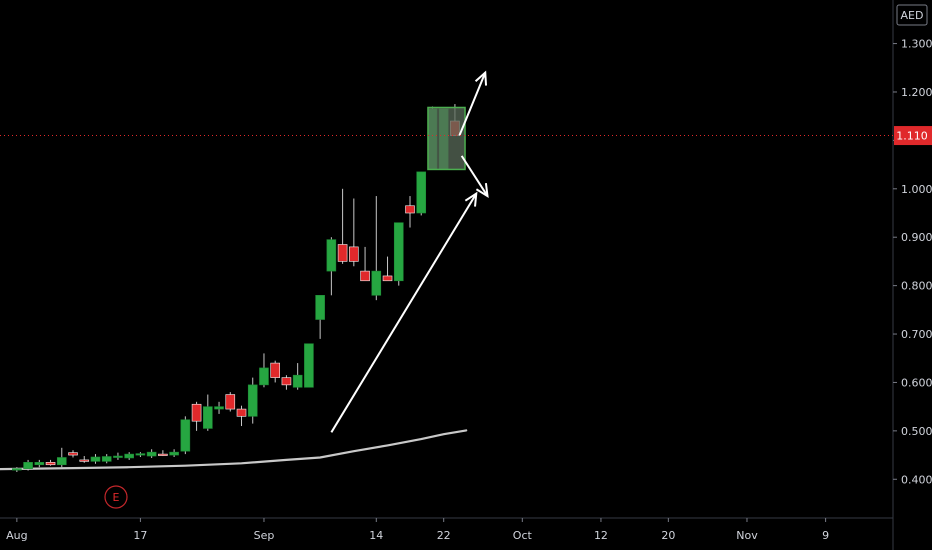 Image resolution: width=932 pixels, height=550 pixels. I want to click on y-tick-label: 0.700, so click(916, 334).